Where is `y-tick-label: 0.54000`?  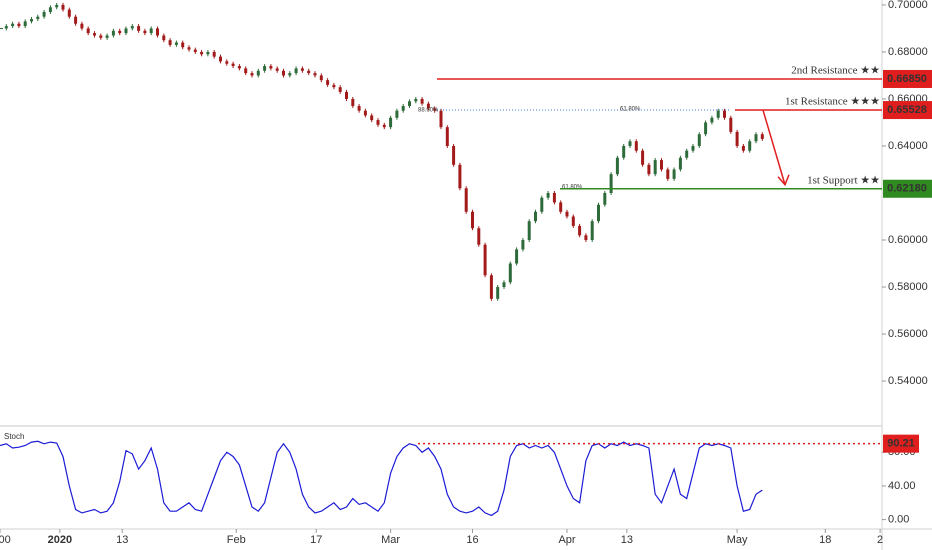 y-tick-label: 0.54000 is located at coordinates (908, 381).